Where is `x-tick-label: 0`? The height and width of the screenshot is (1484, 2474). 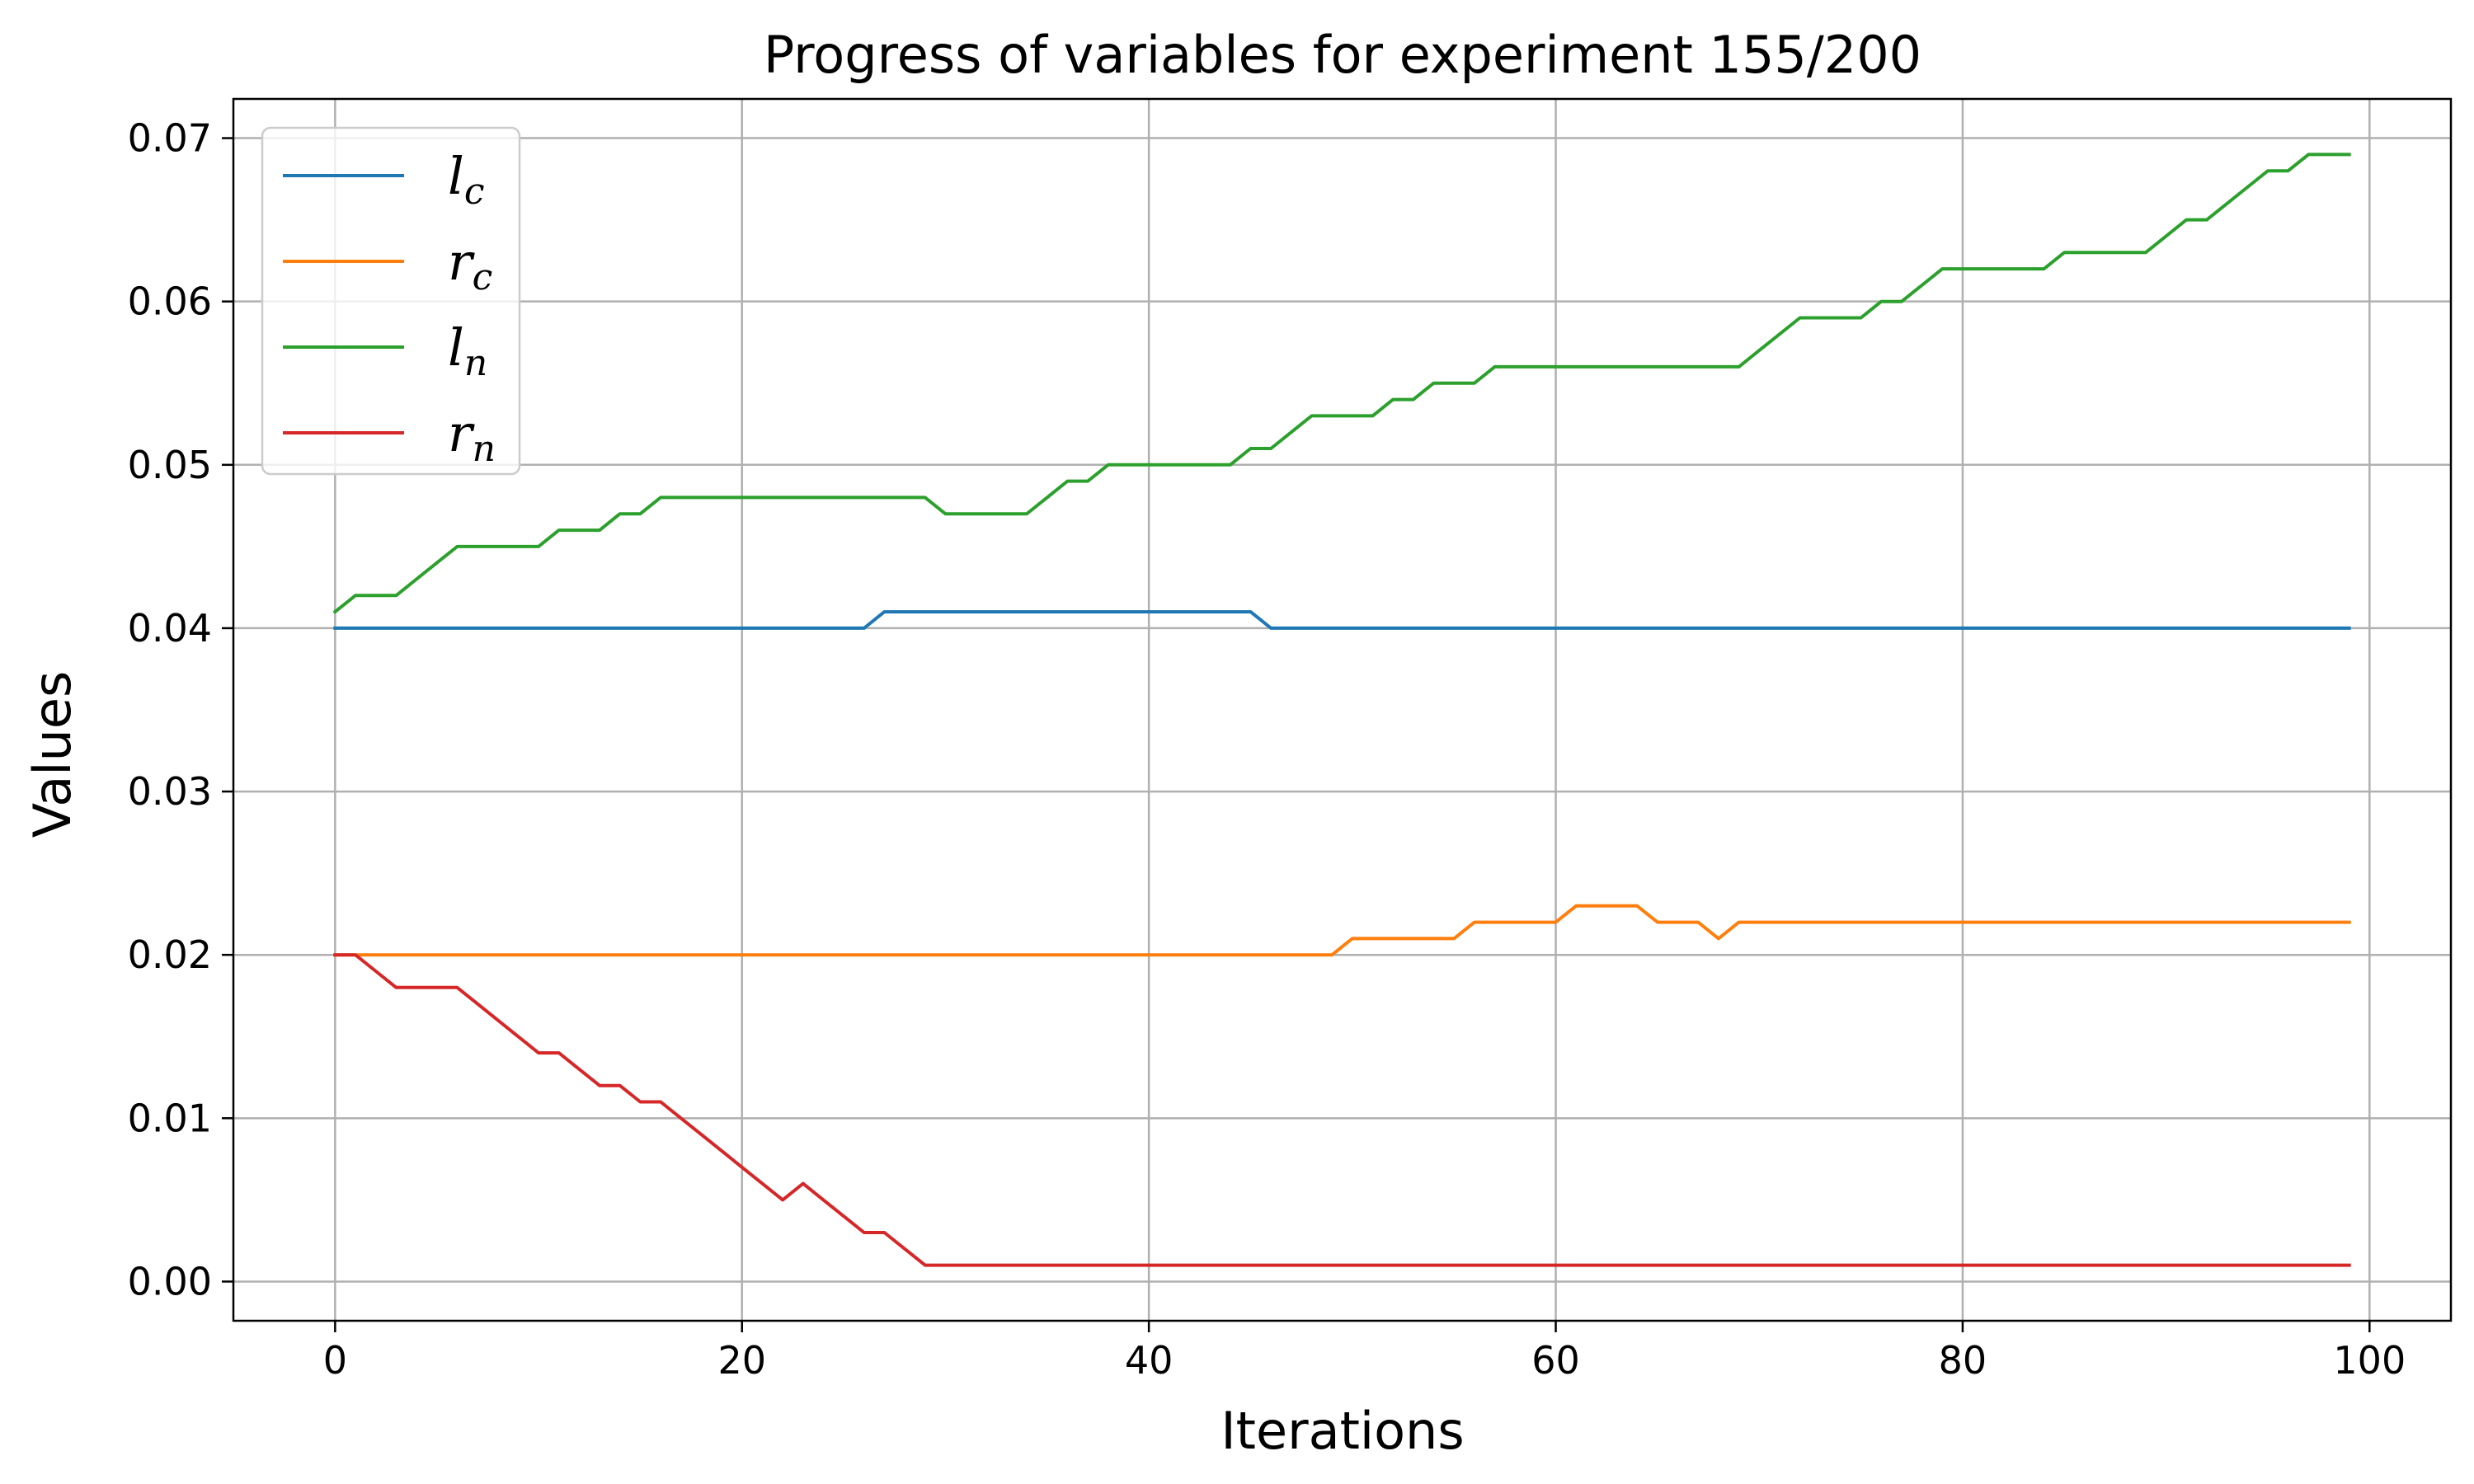
x-tick-label: 0 is located at coordinates (335, 1360).